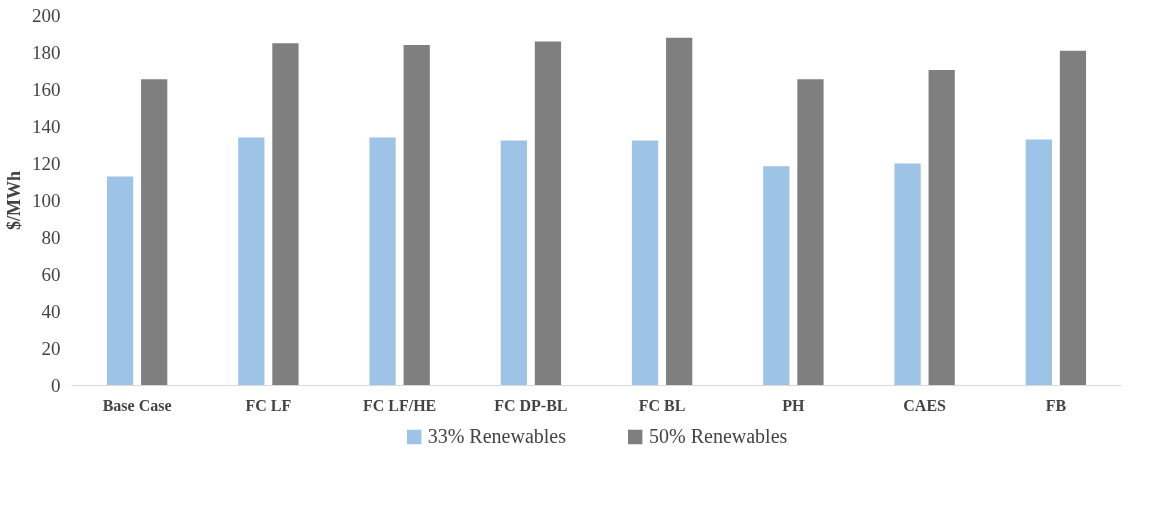  What do you see at coordinates (46, 163) in the screenshot?
I see `y-tick-label: 120` at bounding box center [46, 163].